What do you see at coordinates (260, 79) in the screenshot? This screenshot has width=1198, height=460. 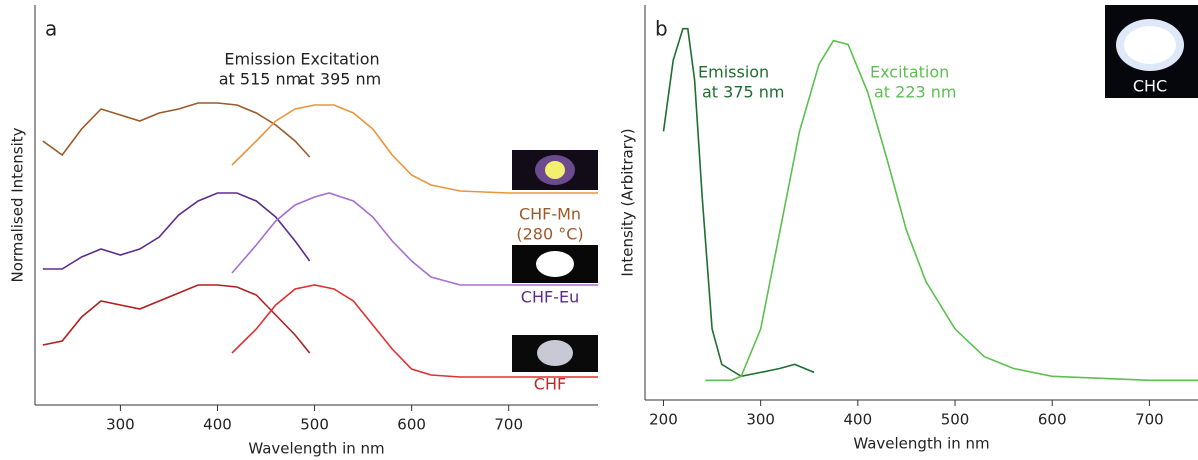 I see `annotation: at 515 nm` at bounding box center [260, 79].